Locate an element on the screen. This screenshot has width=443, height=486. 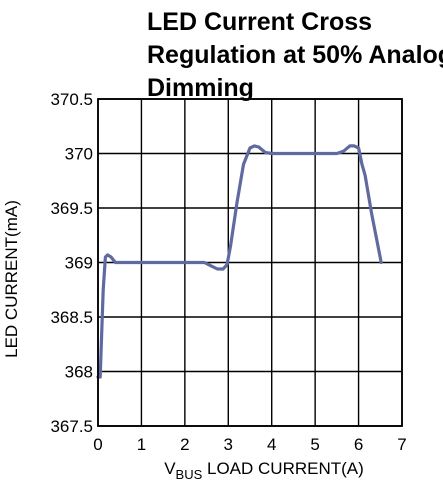
x-axis-label-subscript: BUS is located at coordinates (189, 474).